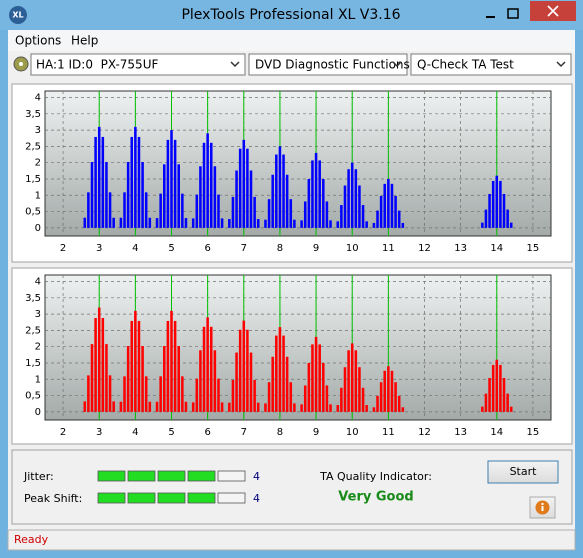 This screenshot has width=583, height=558. Describe the element at coordinates (97, 65) in the screenshot. I see `drive-value: HA:1 ID:0 PX-755UF` at that location.